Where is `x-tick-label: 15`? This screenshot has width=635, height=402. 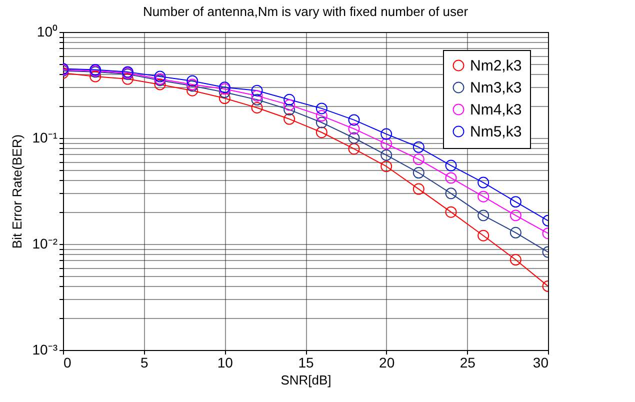 x-tick-label: 15 is located at coordinates (306, 362).